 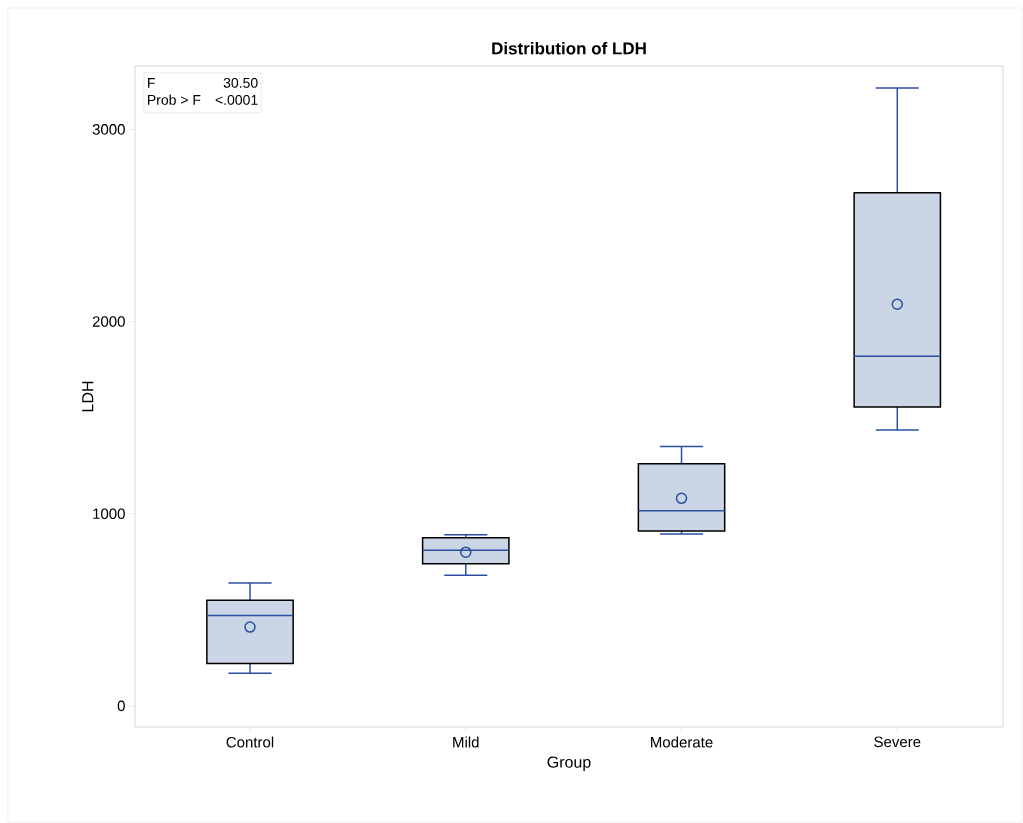 What do you see at coordinates (569, 763) in the screenshot?
I see `x-axis-title: Group` at bounding box center [569, 763].